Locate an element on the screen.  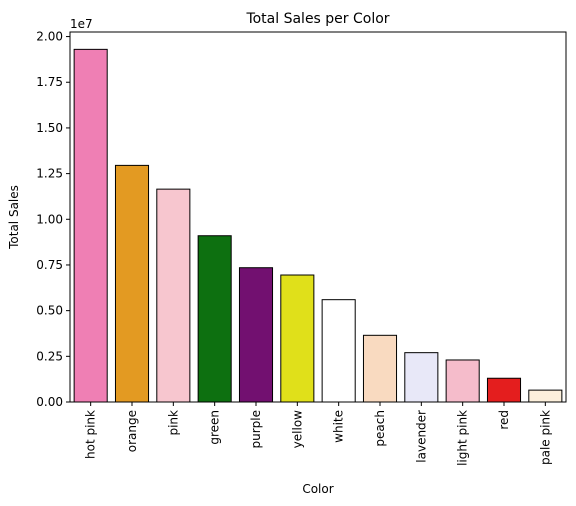
y-tick-label: 0.00 is located at coordinates (49, 402).